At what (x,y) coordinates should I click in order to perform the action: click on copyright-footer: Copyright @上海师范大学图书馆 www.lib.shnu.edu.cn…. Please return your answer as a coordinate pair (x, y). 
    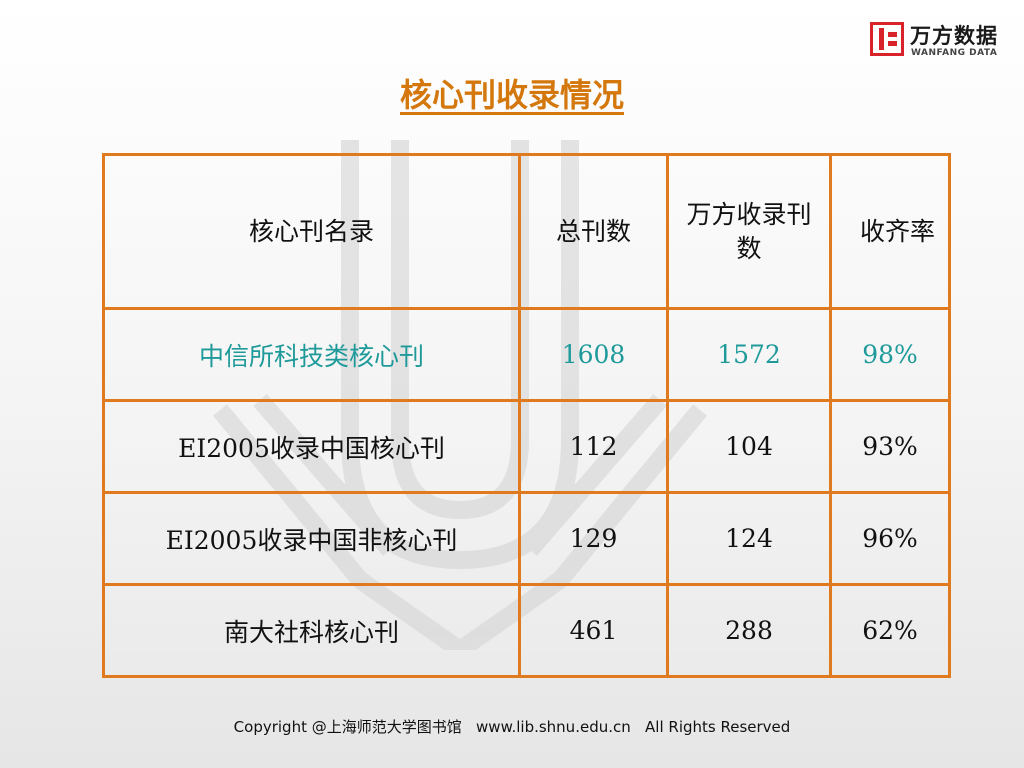
    Looking at the image, I should click on (512, 727).